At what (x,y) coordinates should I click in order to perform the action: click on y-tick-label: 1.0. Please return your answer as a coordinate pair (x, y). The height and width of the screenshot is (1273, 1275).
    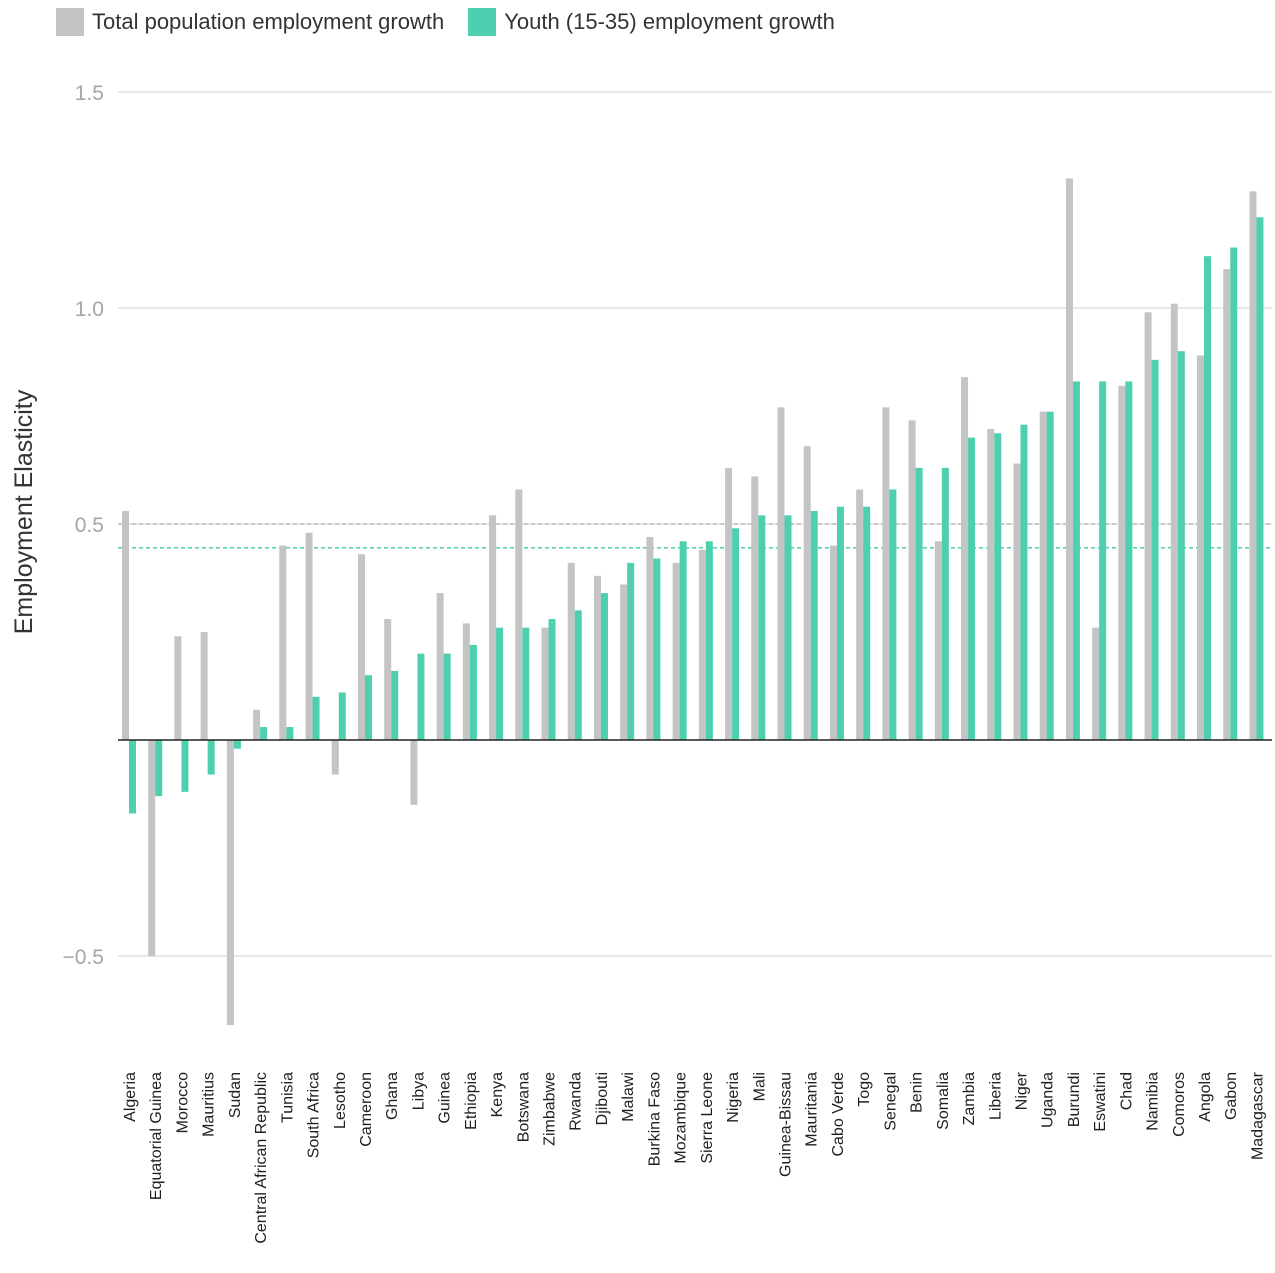
    Looking at the image, I should click on (89, 309).